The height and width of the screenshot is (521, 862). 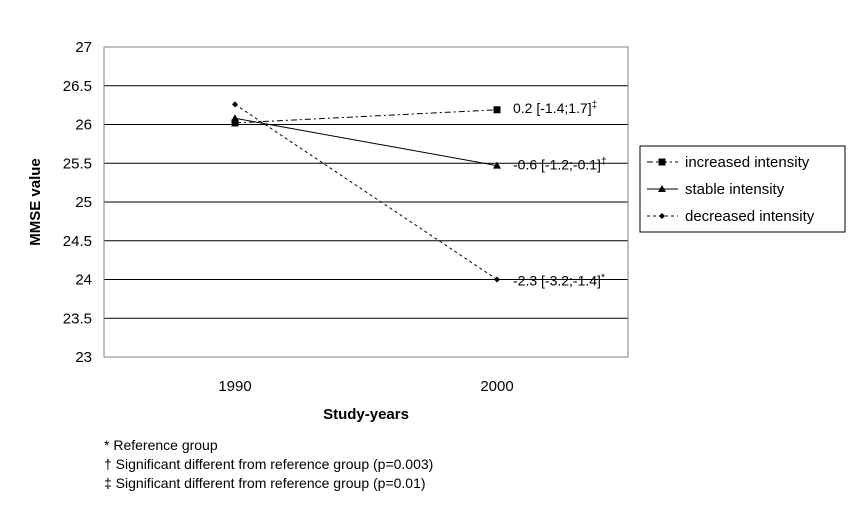 I want to click on series-annotation: -0.6 [-1.2;-0.1]†, so click(x=560, y=164).